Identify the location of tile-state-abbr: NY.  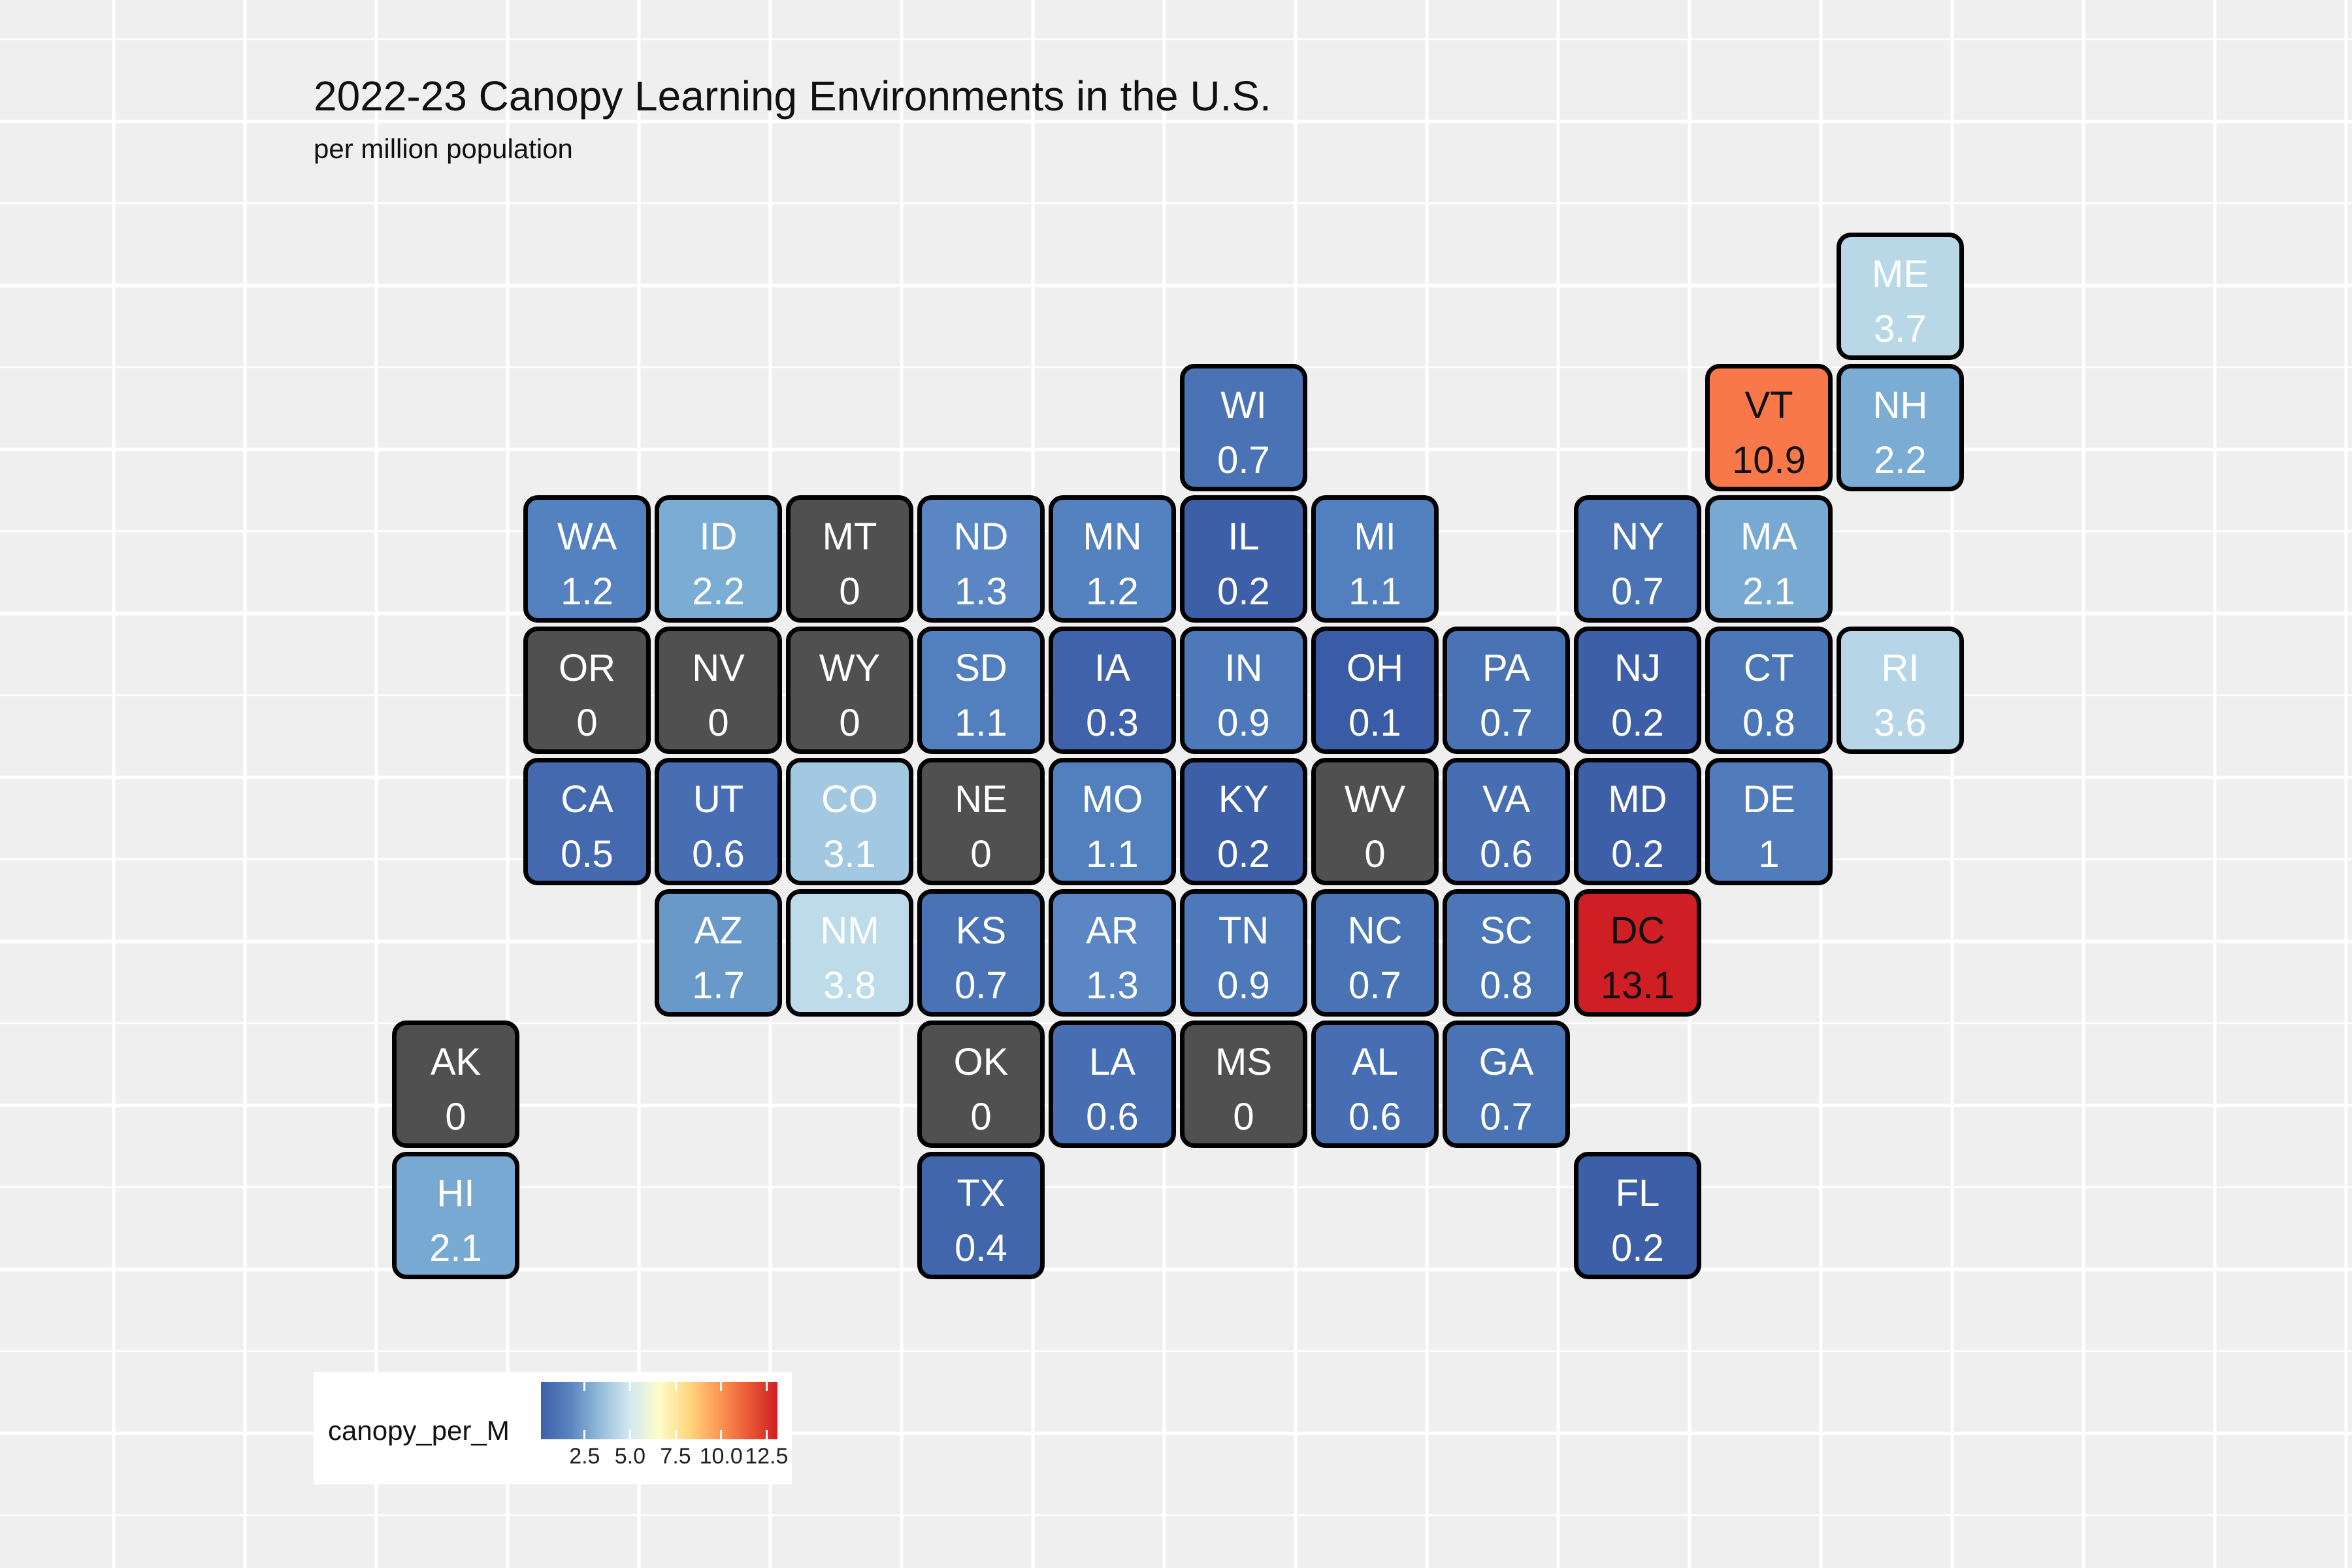
(1637, 536).